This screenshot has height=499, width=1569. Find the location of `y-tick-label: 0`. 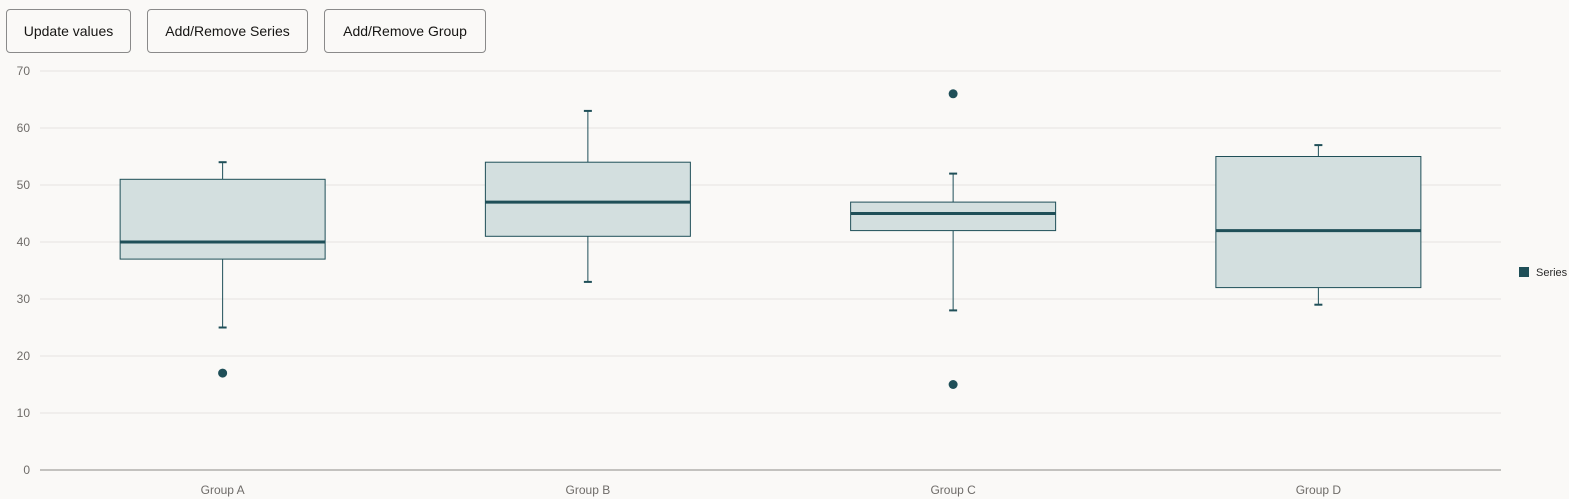

y-tick-label: 0 is located at coordinates (26, 470).